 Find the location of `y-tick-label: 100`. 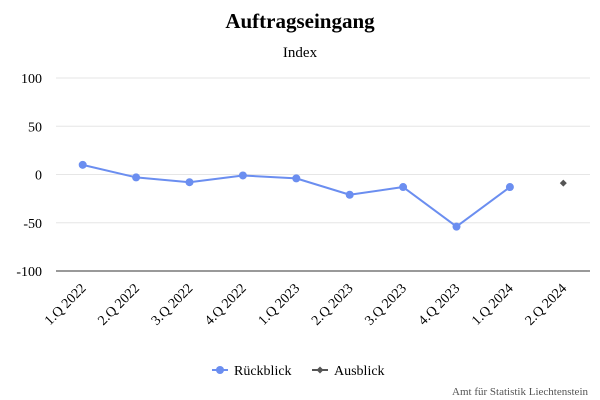

y-tick-label: 100 is located at coordinates (31, 79).